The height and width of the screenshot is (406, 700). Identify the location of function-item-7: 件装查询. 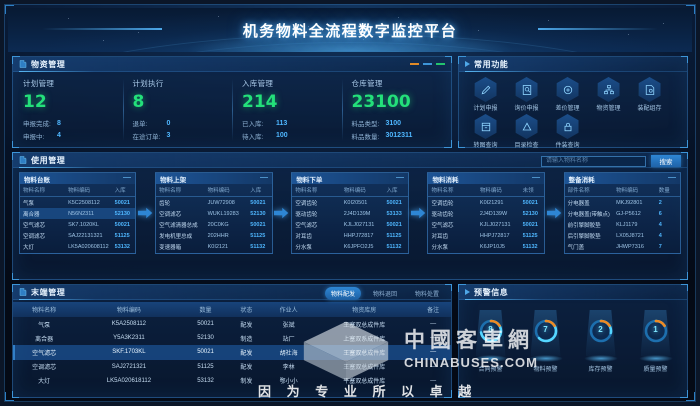
(567, 131).